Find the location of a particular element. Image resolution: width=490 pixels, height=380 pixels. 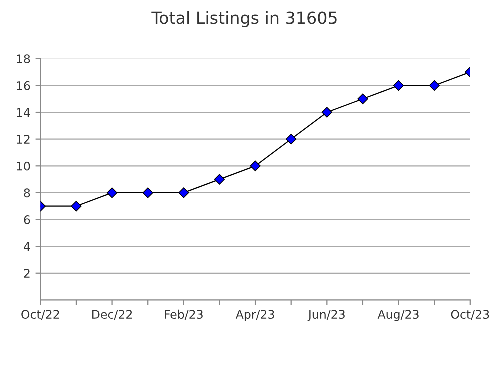

y-tick-label: 18 is located at coordinates (23, 59).